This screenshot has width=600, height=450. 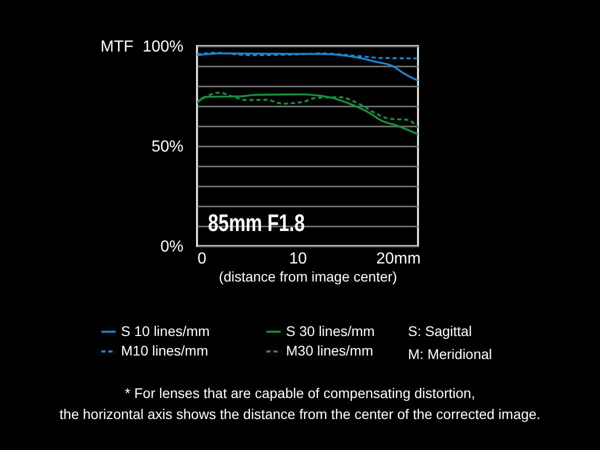 What do you see at coordinates (440, 331) in the screenshot?
I see `text: S: Sagittal` at bounding box center [440, 331].